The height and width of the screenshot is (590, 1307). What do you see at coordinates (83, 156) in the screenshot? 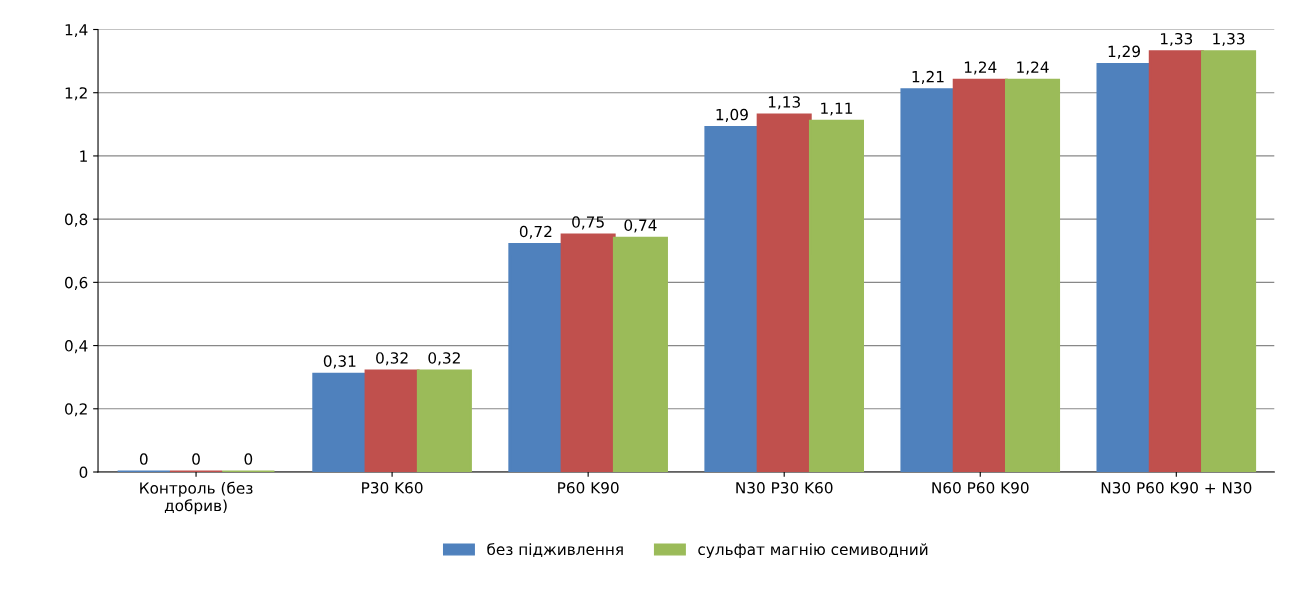
I see `y-tick-label: 1` at bounding box center [83, 156].